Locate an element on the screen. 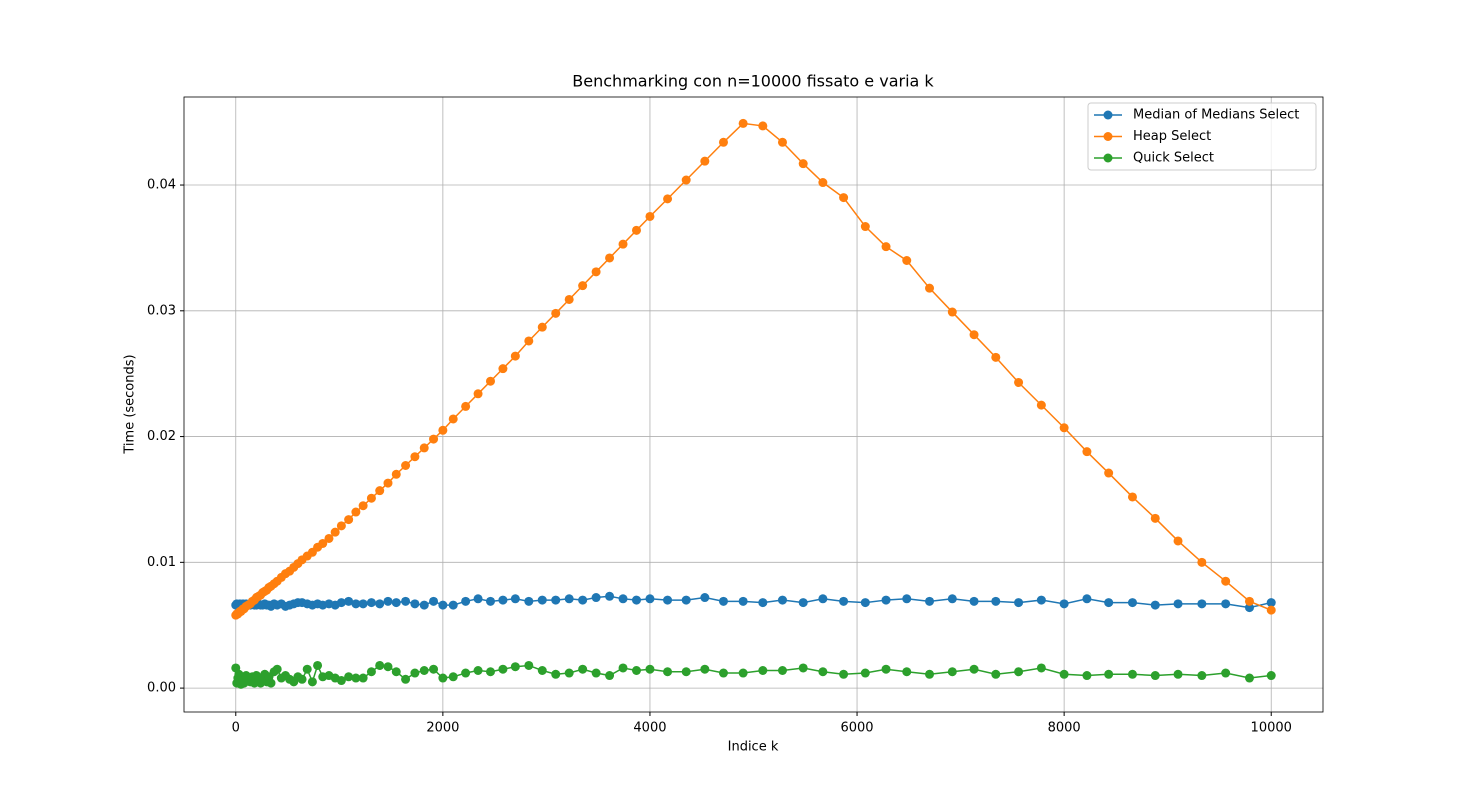  y-tick-label: 0.03 is located at coordinates (161, 310).